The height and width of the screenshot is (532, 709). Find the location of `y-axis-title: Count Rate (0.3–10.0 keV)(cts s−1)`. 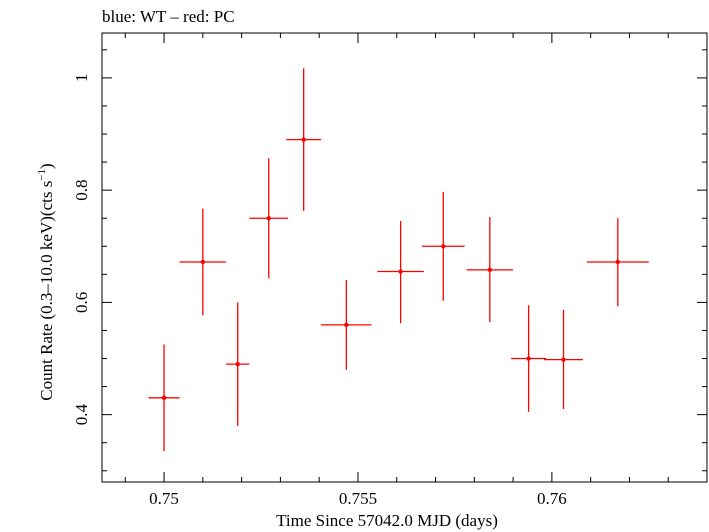

y-axis-title: Count Rate (0.3–10.0 keV)(cts s−1) is located at coordinates (46, 281).